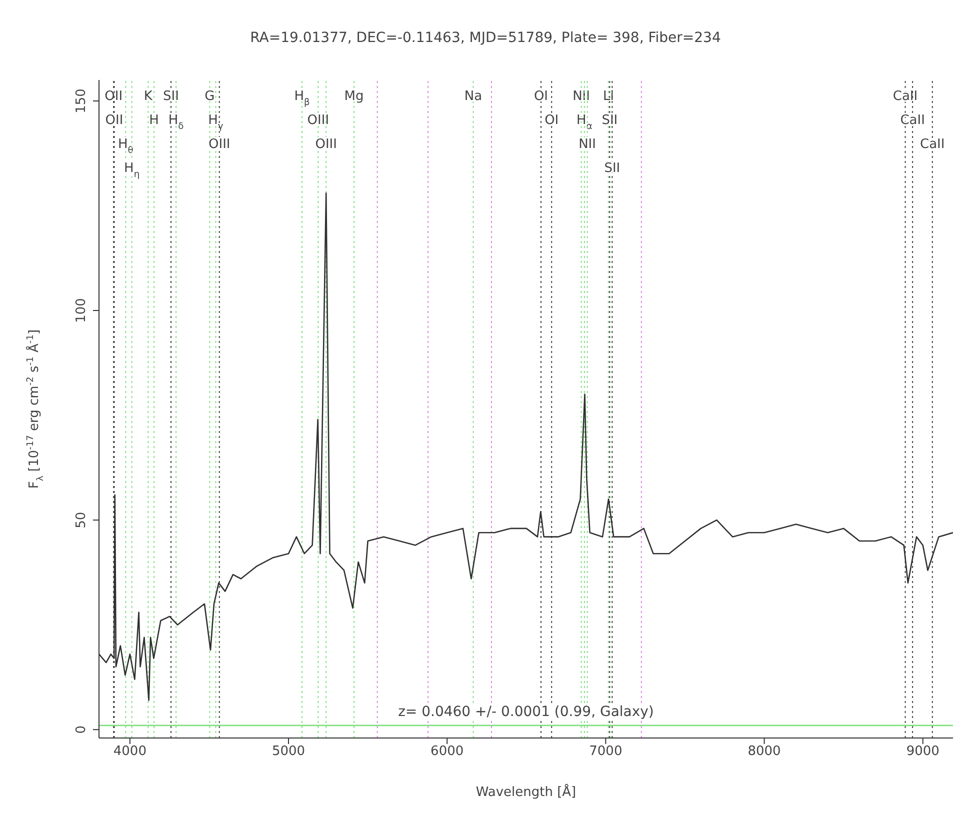 This screenshot has width=975, height=821. Describe the element at coordinates (526, 712) in the screenshot. I see `annotation: z= 0.0460 +/- 0.0001 (0.99, Galaxy)` at that location.